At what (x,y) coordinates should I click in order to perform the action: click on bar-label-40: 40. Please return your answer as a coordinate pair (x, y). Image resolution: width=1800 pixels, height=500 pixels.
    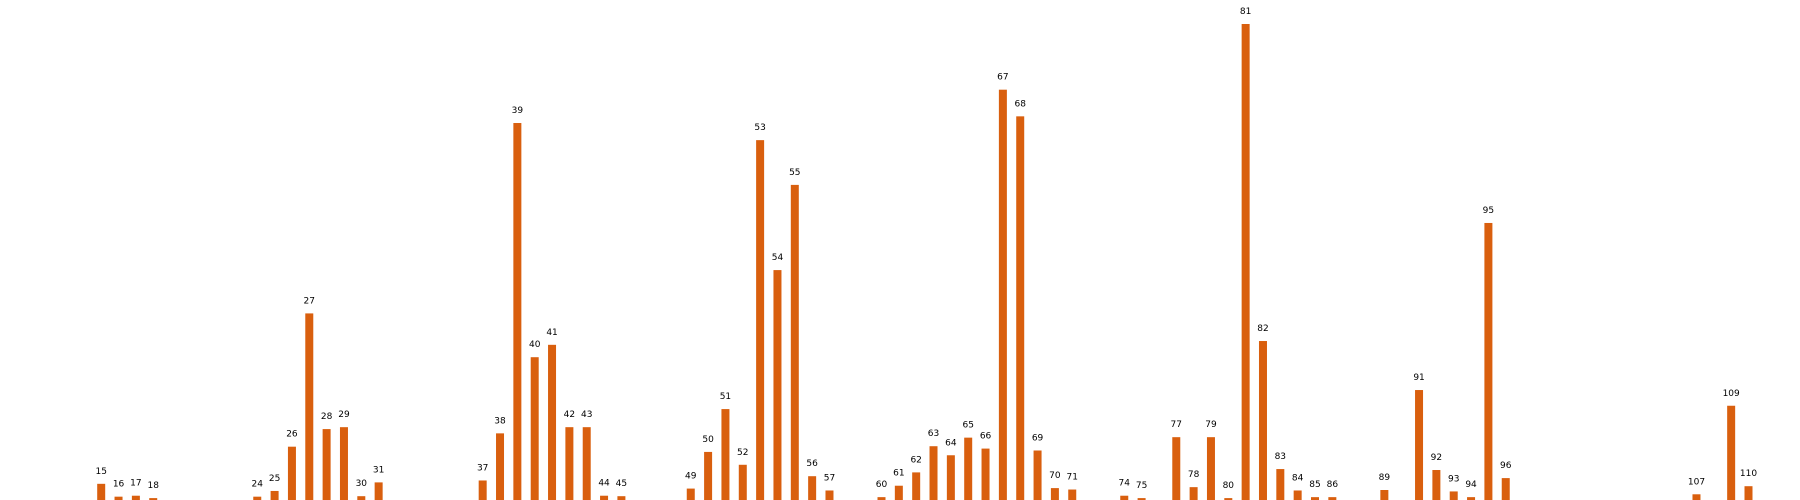
    Looking at the image, I should click on (535, 345).